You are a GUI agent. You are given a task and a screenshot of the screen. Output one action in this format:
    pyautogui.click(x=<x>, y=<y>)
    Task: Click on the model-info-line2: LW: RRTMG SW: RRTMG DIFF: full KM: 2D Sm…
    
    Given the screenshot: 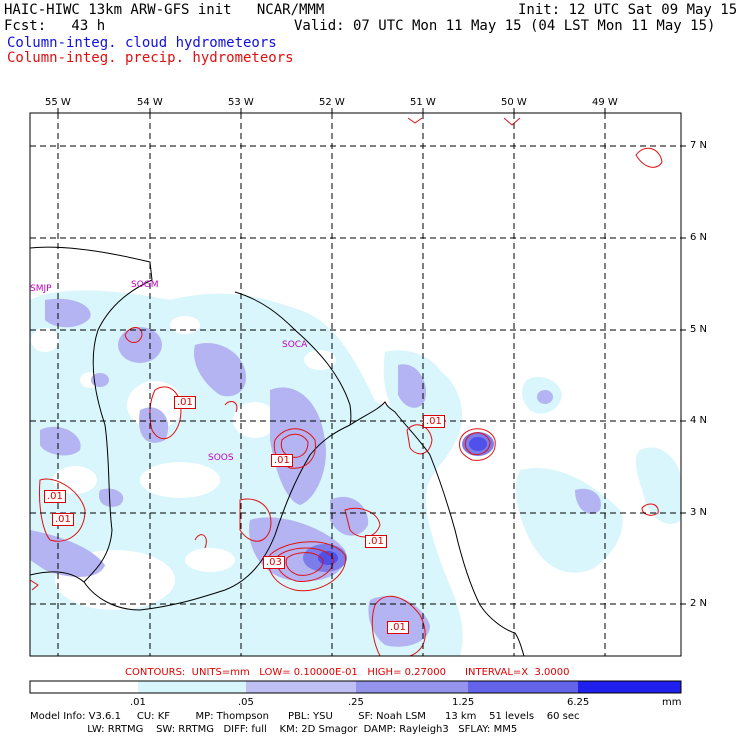 What is the action you would take?
    pyautogui.click(x=274, y=729)
    